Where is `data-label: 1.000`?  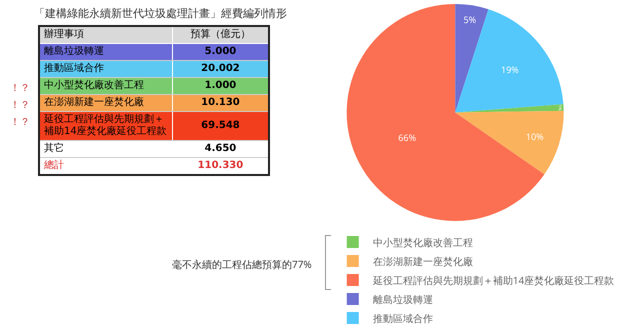
data-label: 1.000 is located at coordinates (220, 86).